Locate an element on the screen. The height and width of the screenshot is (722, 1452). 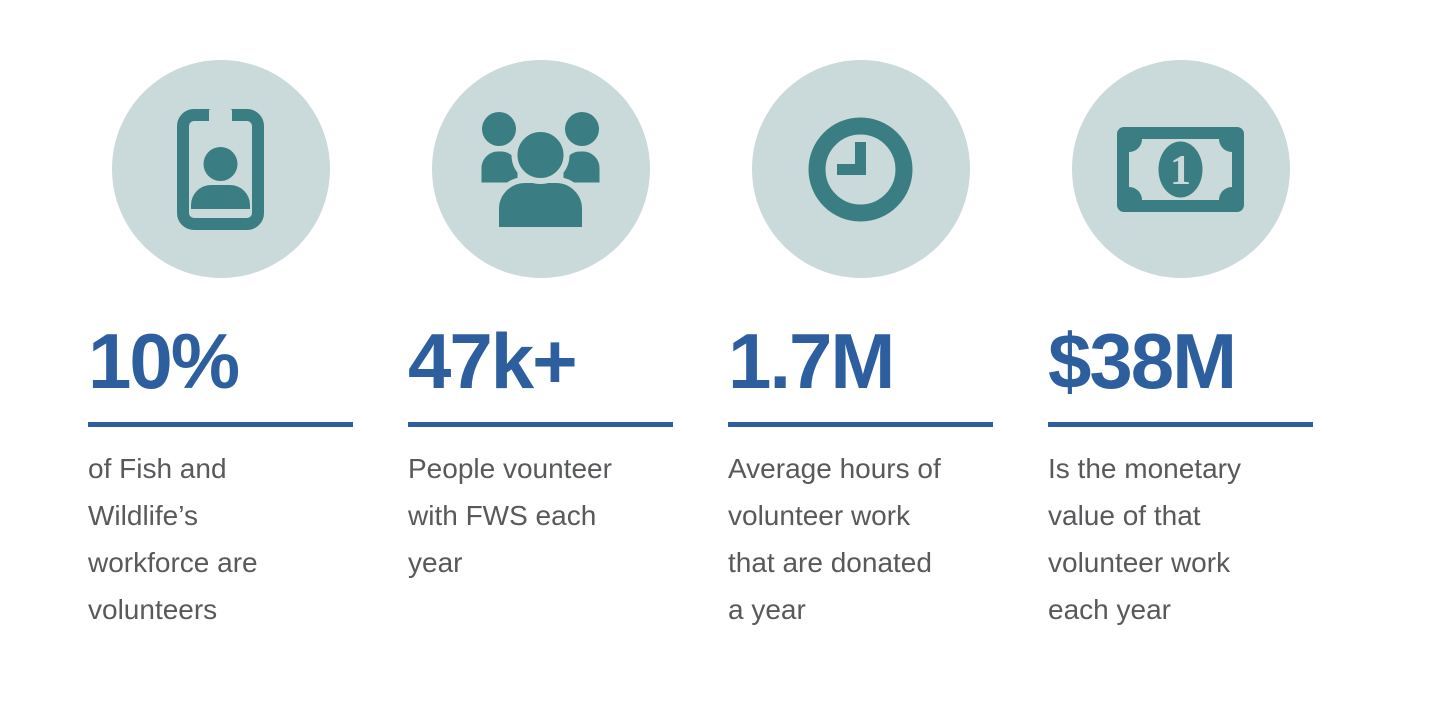
users-icon is located at coordinates (540, 170).